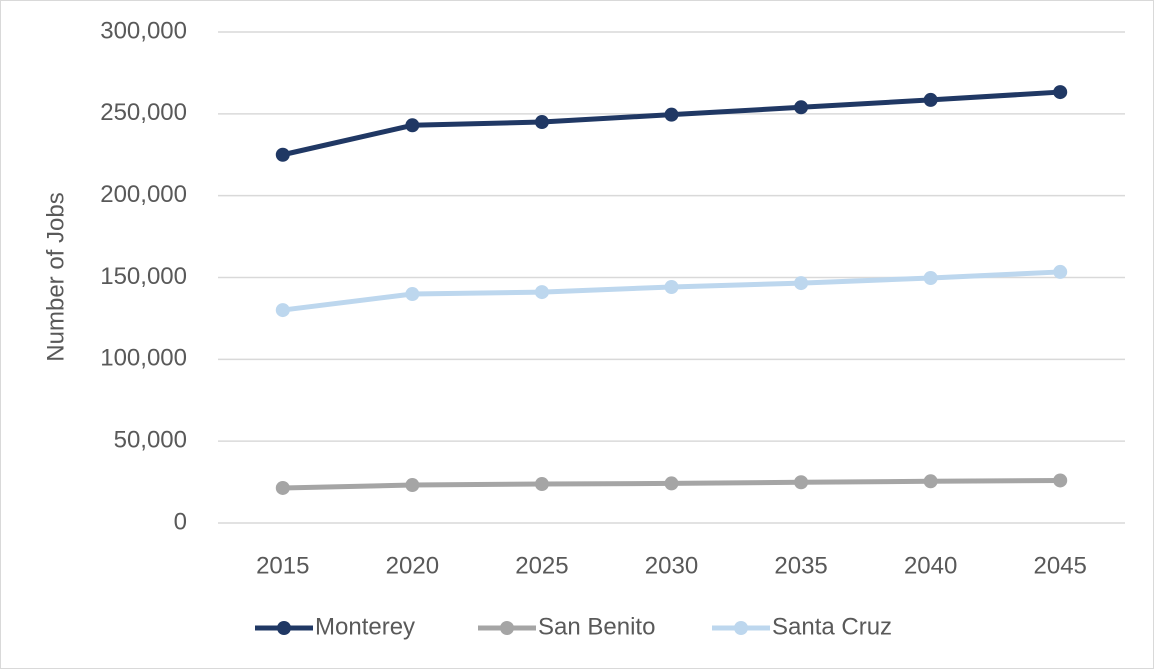 Image resolution: width=1154 pixels, height=669 pixels. Describe the element at coordinates (55, 276) in the screenshot. I see `y-axis-label: Number of Jobs` at that location.